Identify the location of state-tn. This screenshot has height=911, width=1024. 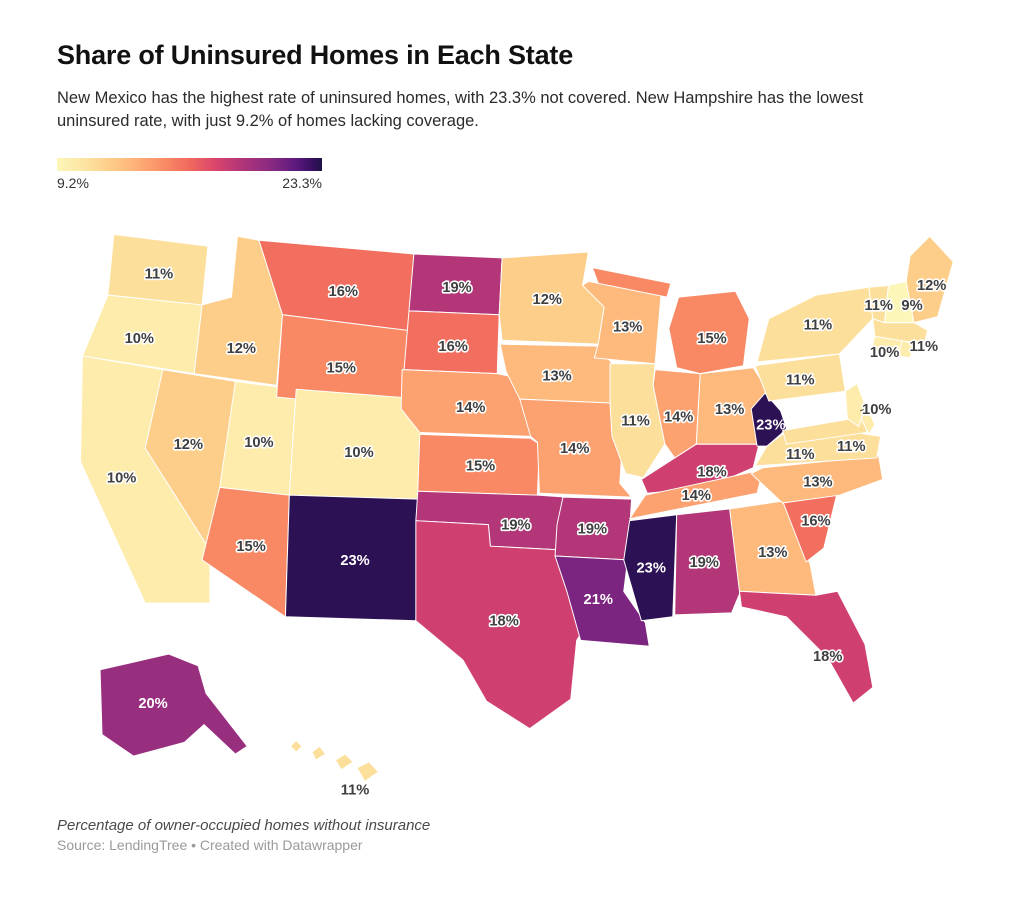
(696, 494).